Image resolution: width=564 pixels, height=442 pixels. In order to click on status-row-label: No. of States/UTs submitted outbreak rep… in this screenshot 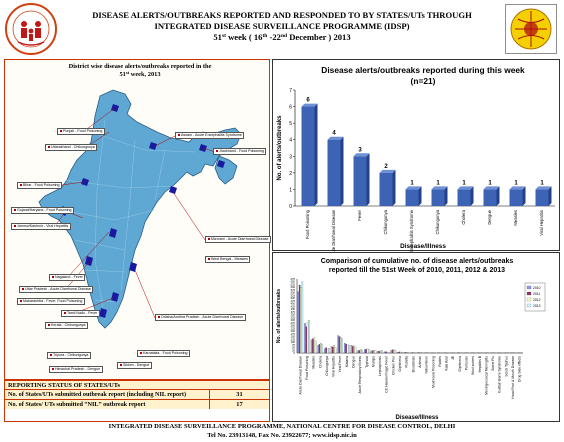, I will do `click(107, 394)`.